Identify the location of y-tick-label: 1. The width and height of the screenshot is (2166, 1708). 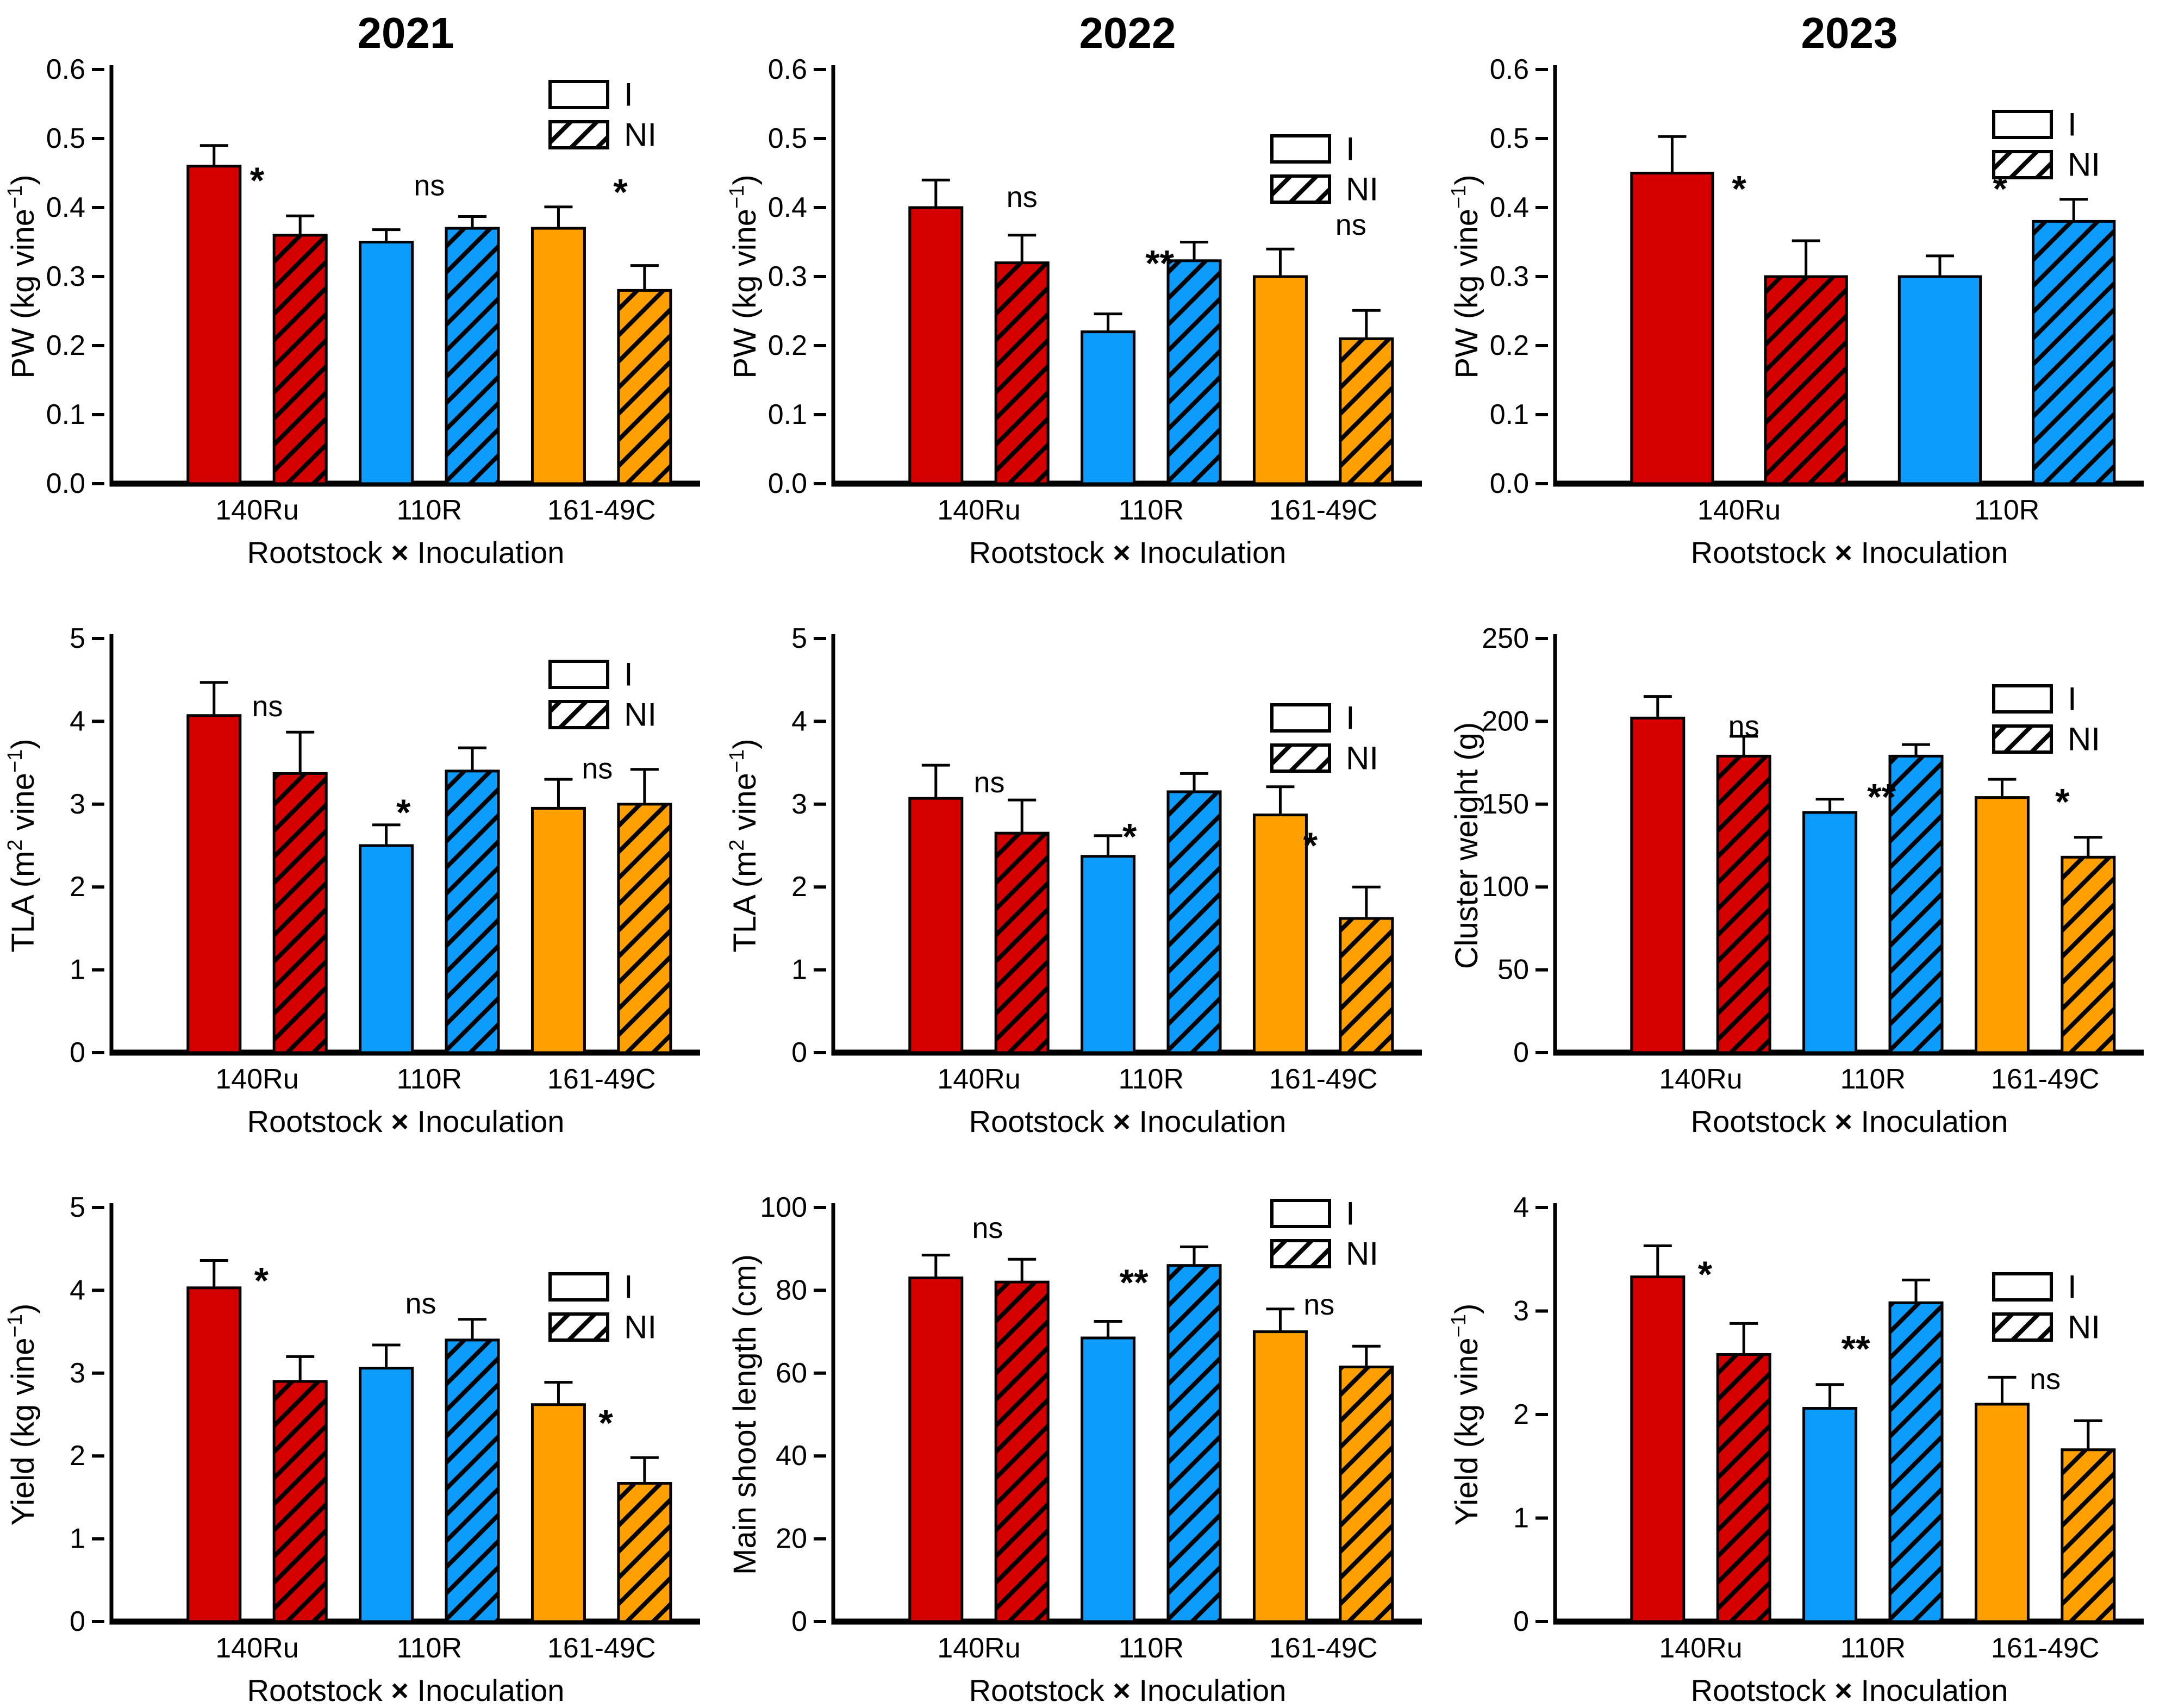
(77, 970).